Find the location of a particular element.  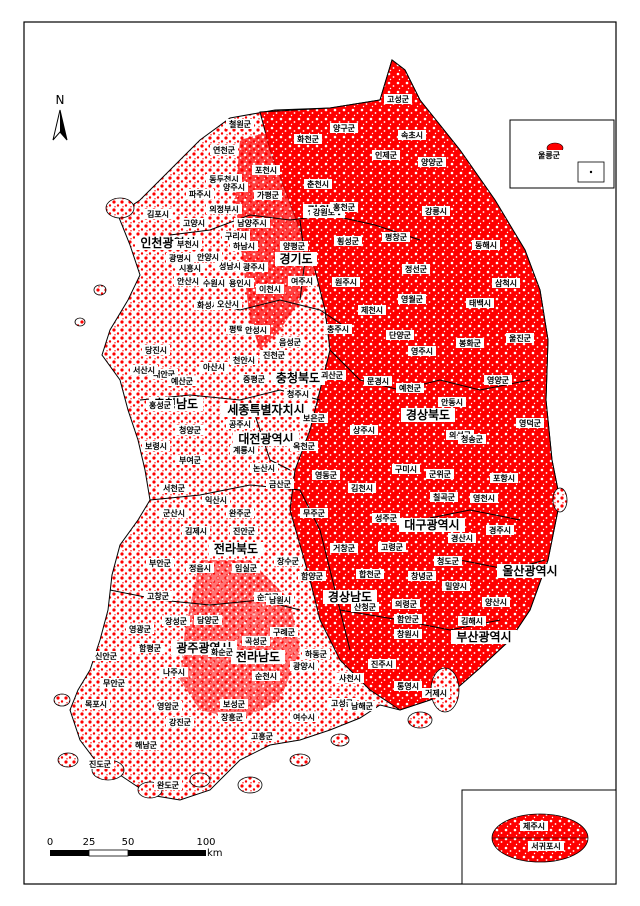

city-label-text: 화성시 is located at coordinates (208, 305).